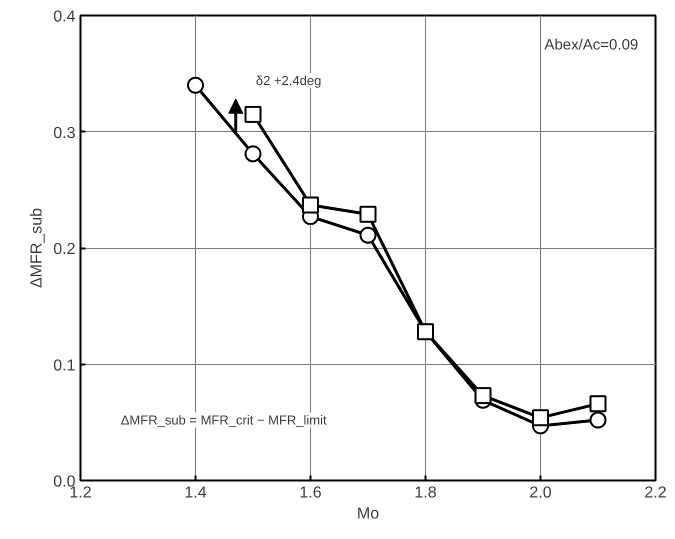 Image resolution: width=675 pixels, height=539 pixels. Describe the element at coordinates (195, 493) in the screenshot. I see `x-tick-label: 1.4` at that location.